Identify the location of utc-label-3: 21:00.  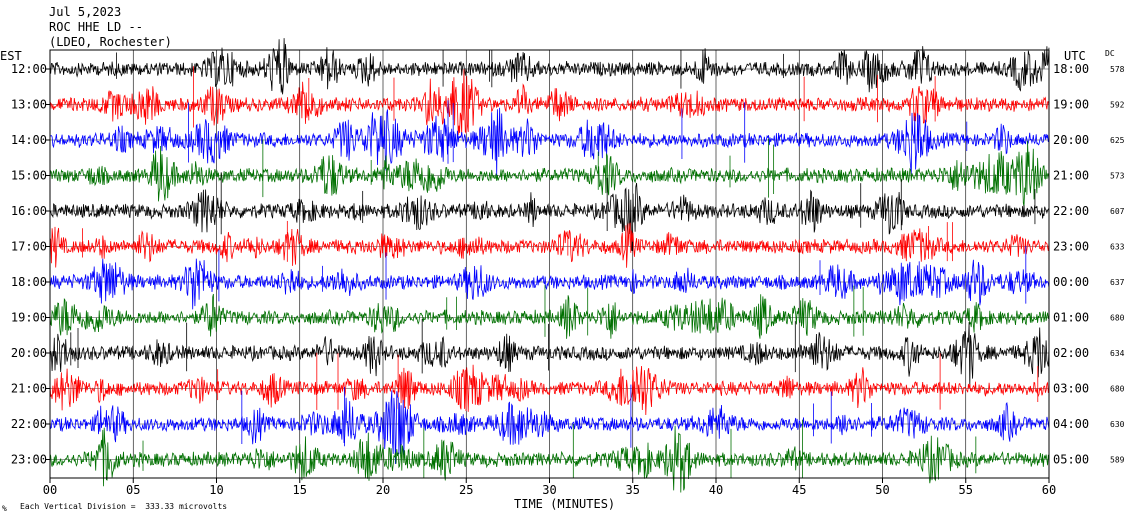
(1071, 176).